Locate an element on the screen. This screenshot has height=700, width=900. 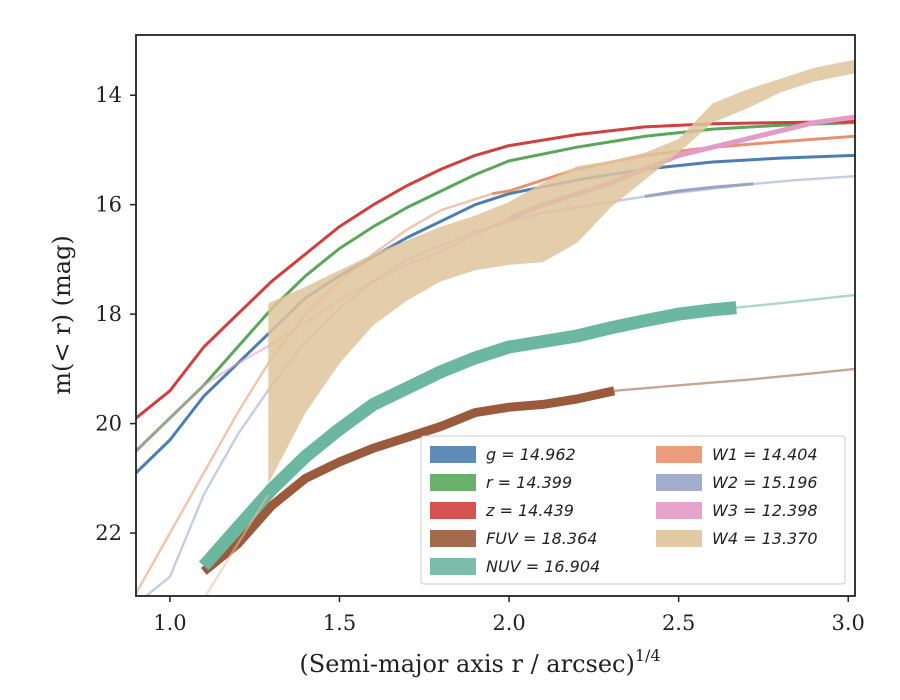
legend-swatch-w2 is located at coordinates (679, 482).